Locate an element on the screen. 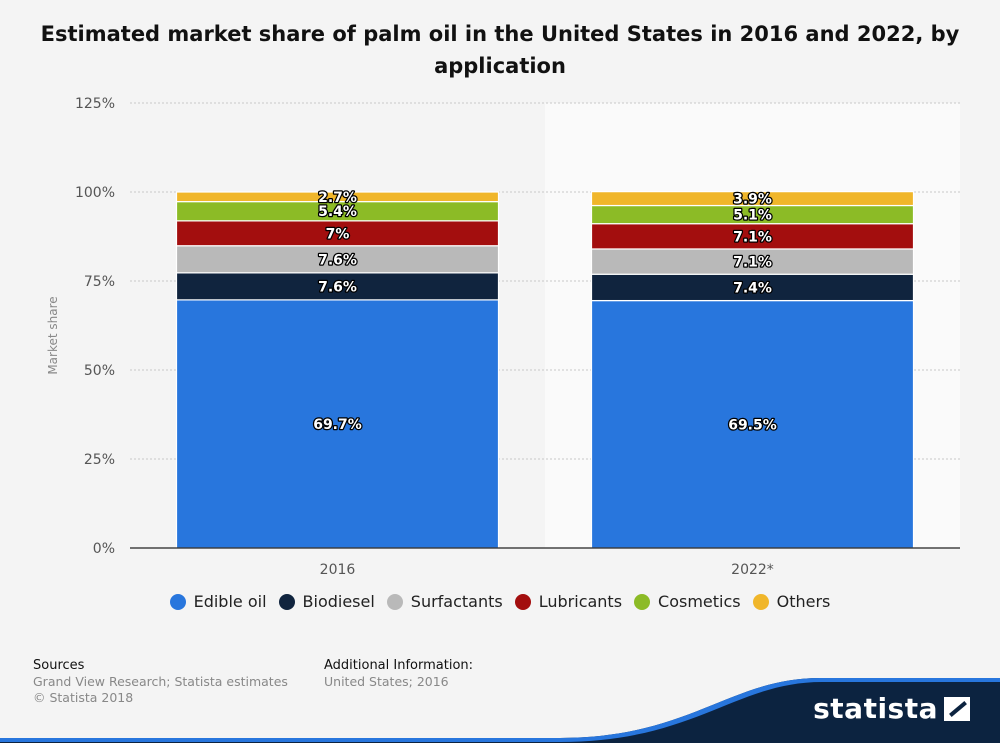  y-axis-label: Market share is located at coordinates (53, 335).